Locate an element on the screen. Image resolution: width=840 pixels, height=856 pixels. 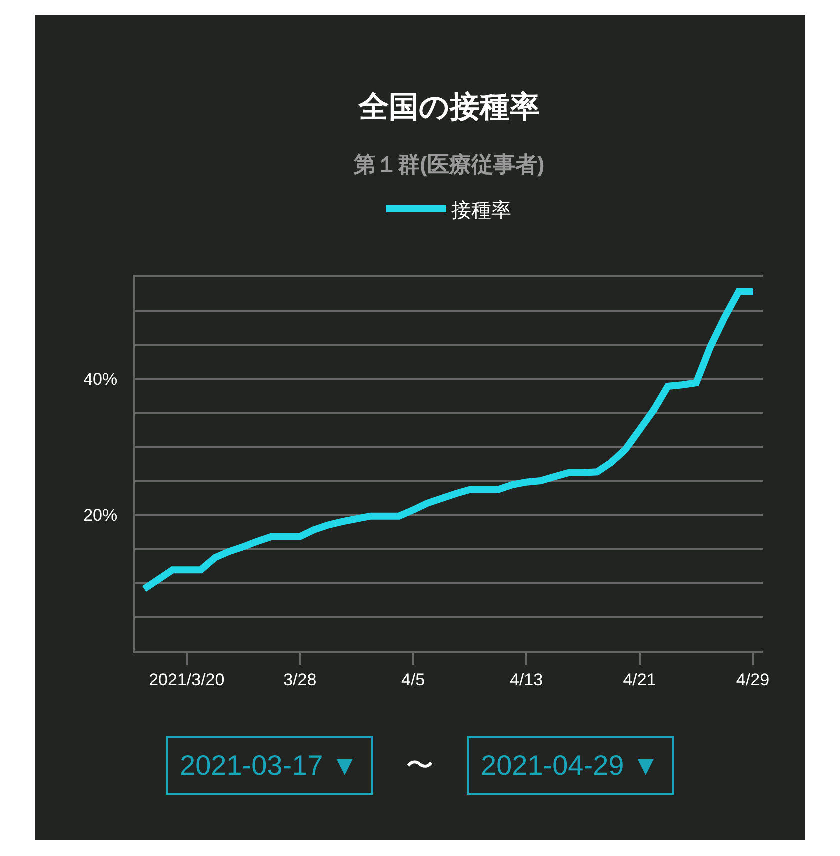
x-tick-label: 4/5 is located at coordinates (414, 680).